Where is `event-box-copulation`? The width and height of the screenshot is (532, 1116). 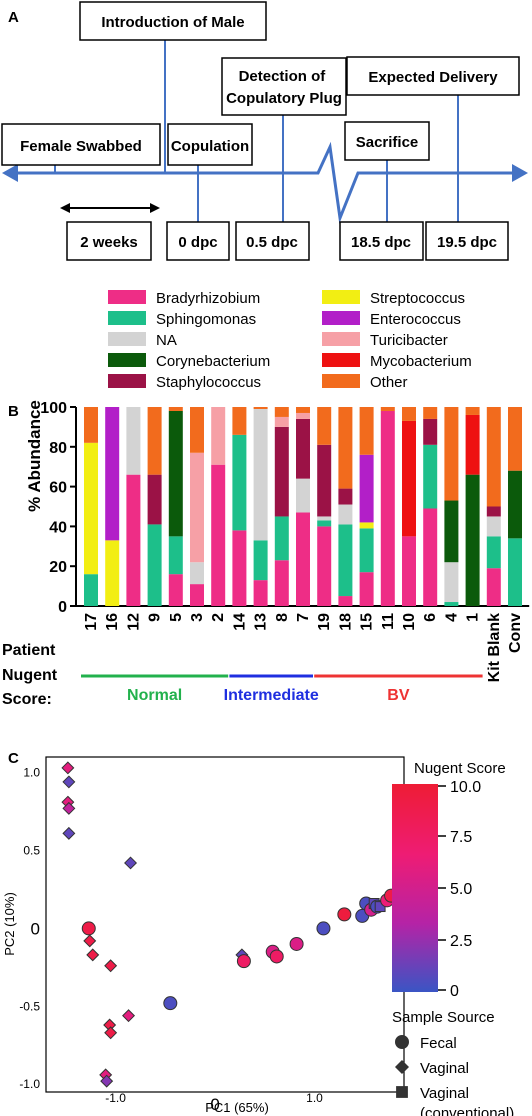 event-box-copulation is located at coordinates (210, 144).